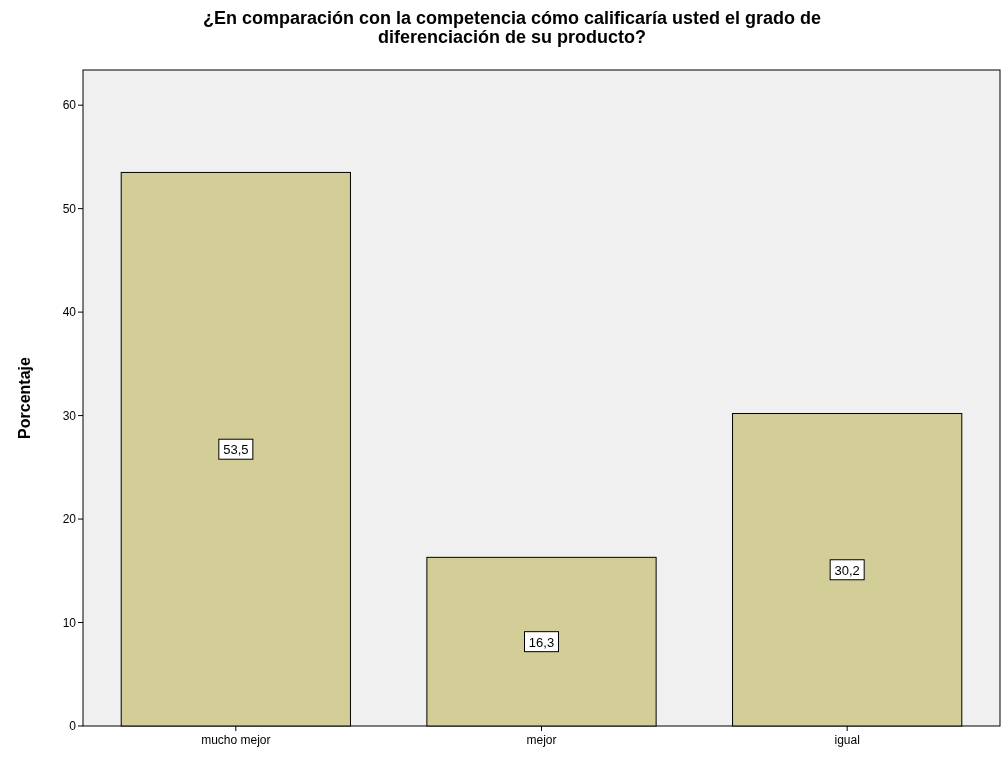  Describe the element at coordinates (847, 740) in the screenshot. I see `x-tick-label: igual` at that location.